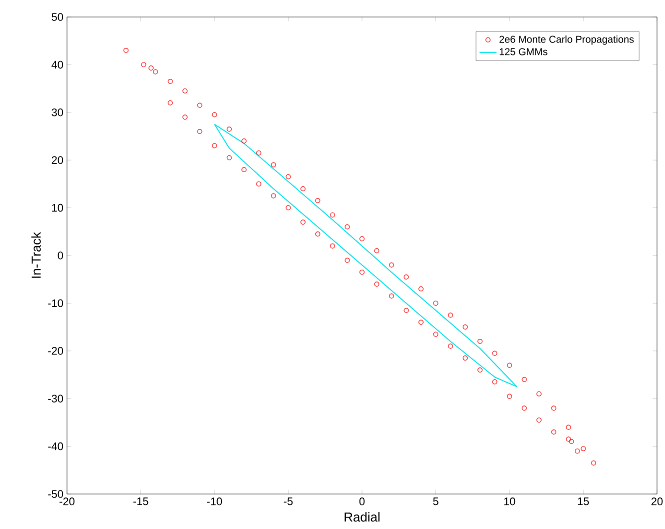 The height and width of the screenshot is (529, 665). What do you see at coordinates (58, 112) in the screenshot?
I see `y-tick-label: 30` at bounding box center [58, 112].